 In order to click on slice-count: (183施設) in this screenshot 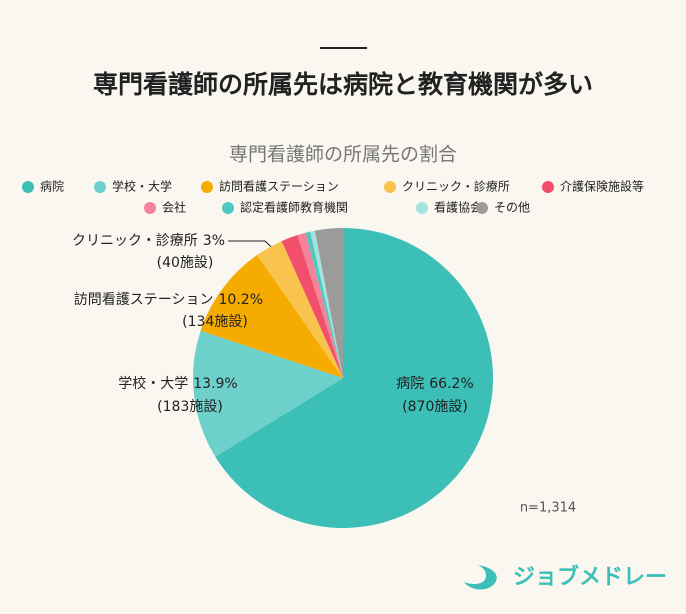, I will do `click(190, 407)`.